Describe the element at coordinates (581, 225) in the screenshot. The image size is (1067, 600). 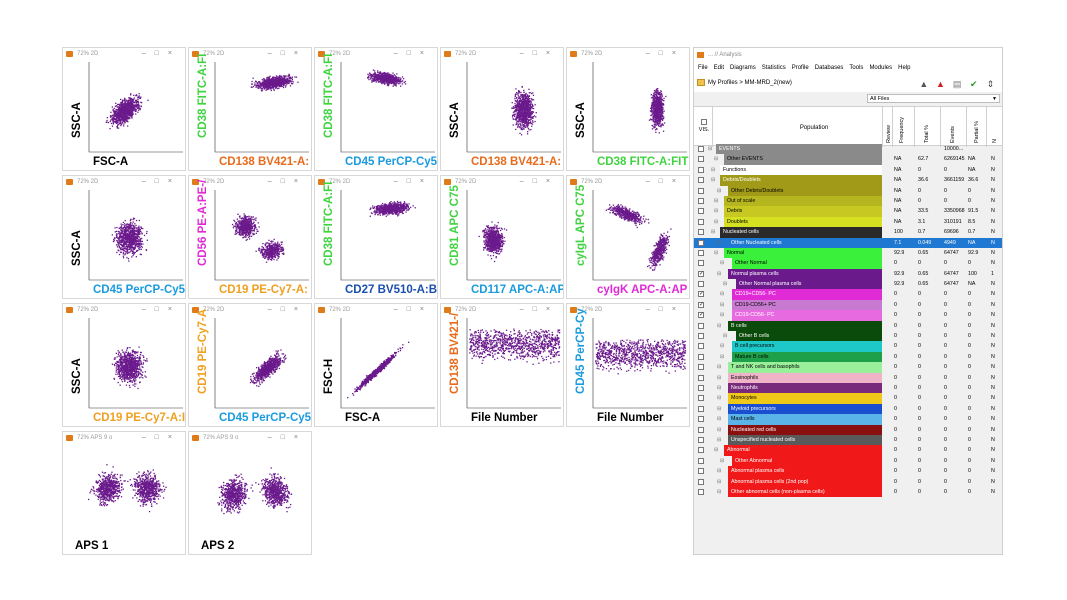
I see `y-axis-label: cyIgL APC C75` at that location.